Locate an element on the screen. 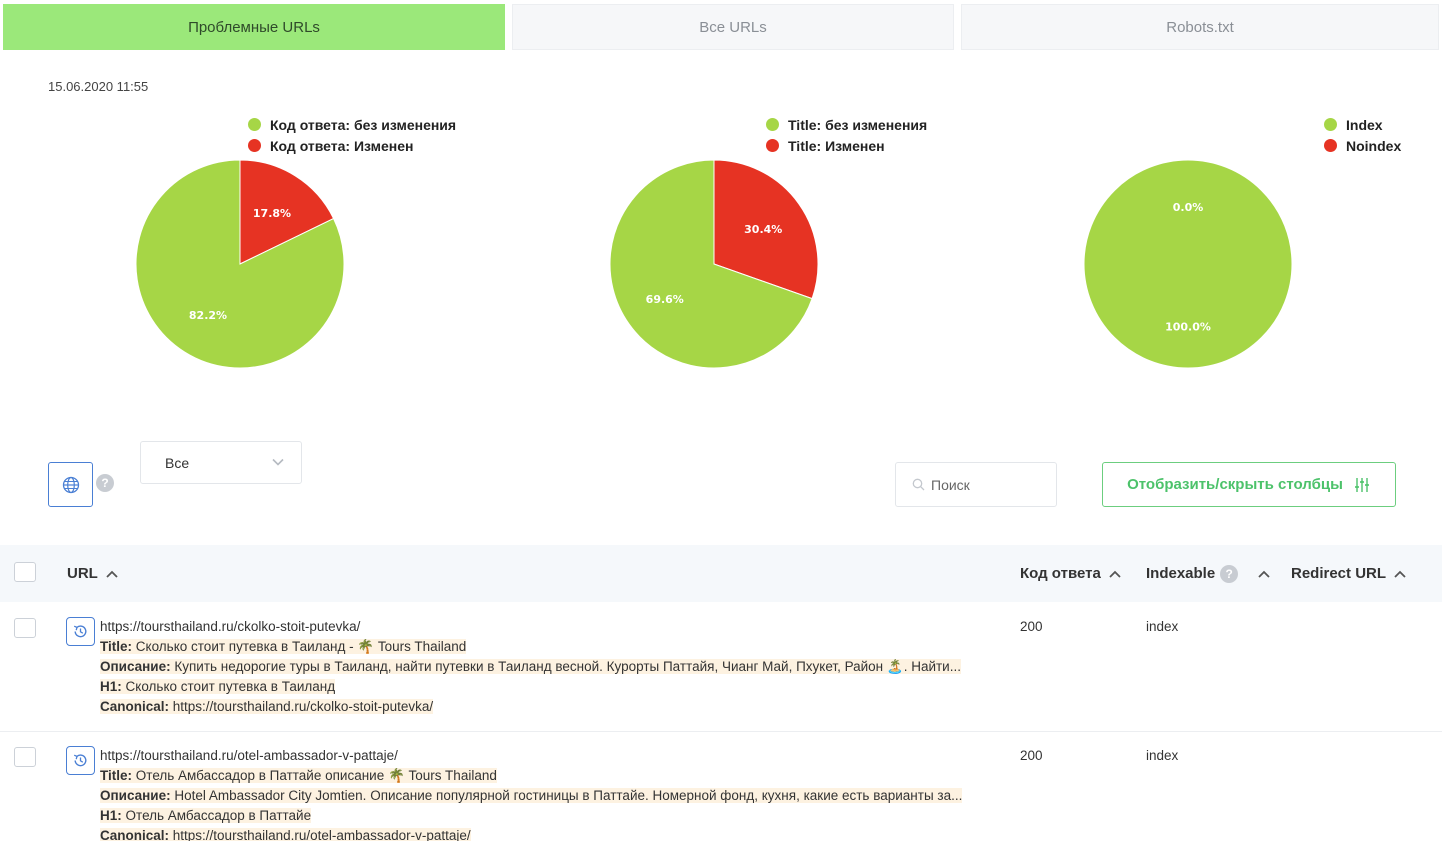 The width and height of the screenshot is (1442, 841). column-header-url: URL is located at coordinates (92, 573).